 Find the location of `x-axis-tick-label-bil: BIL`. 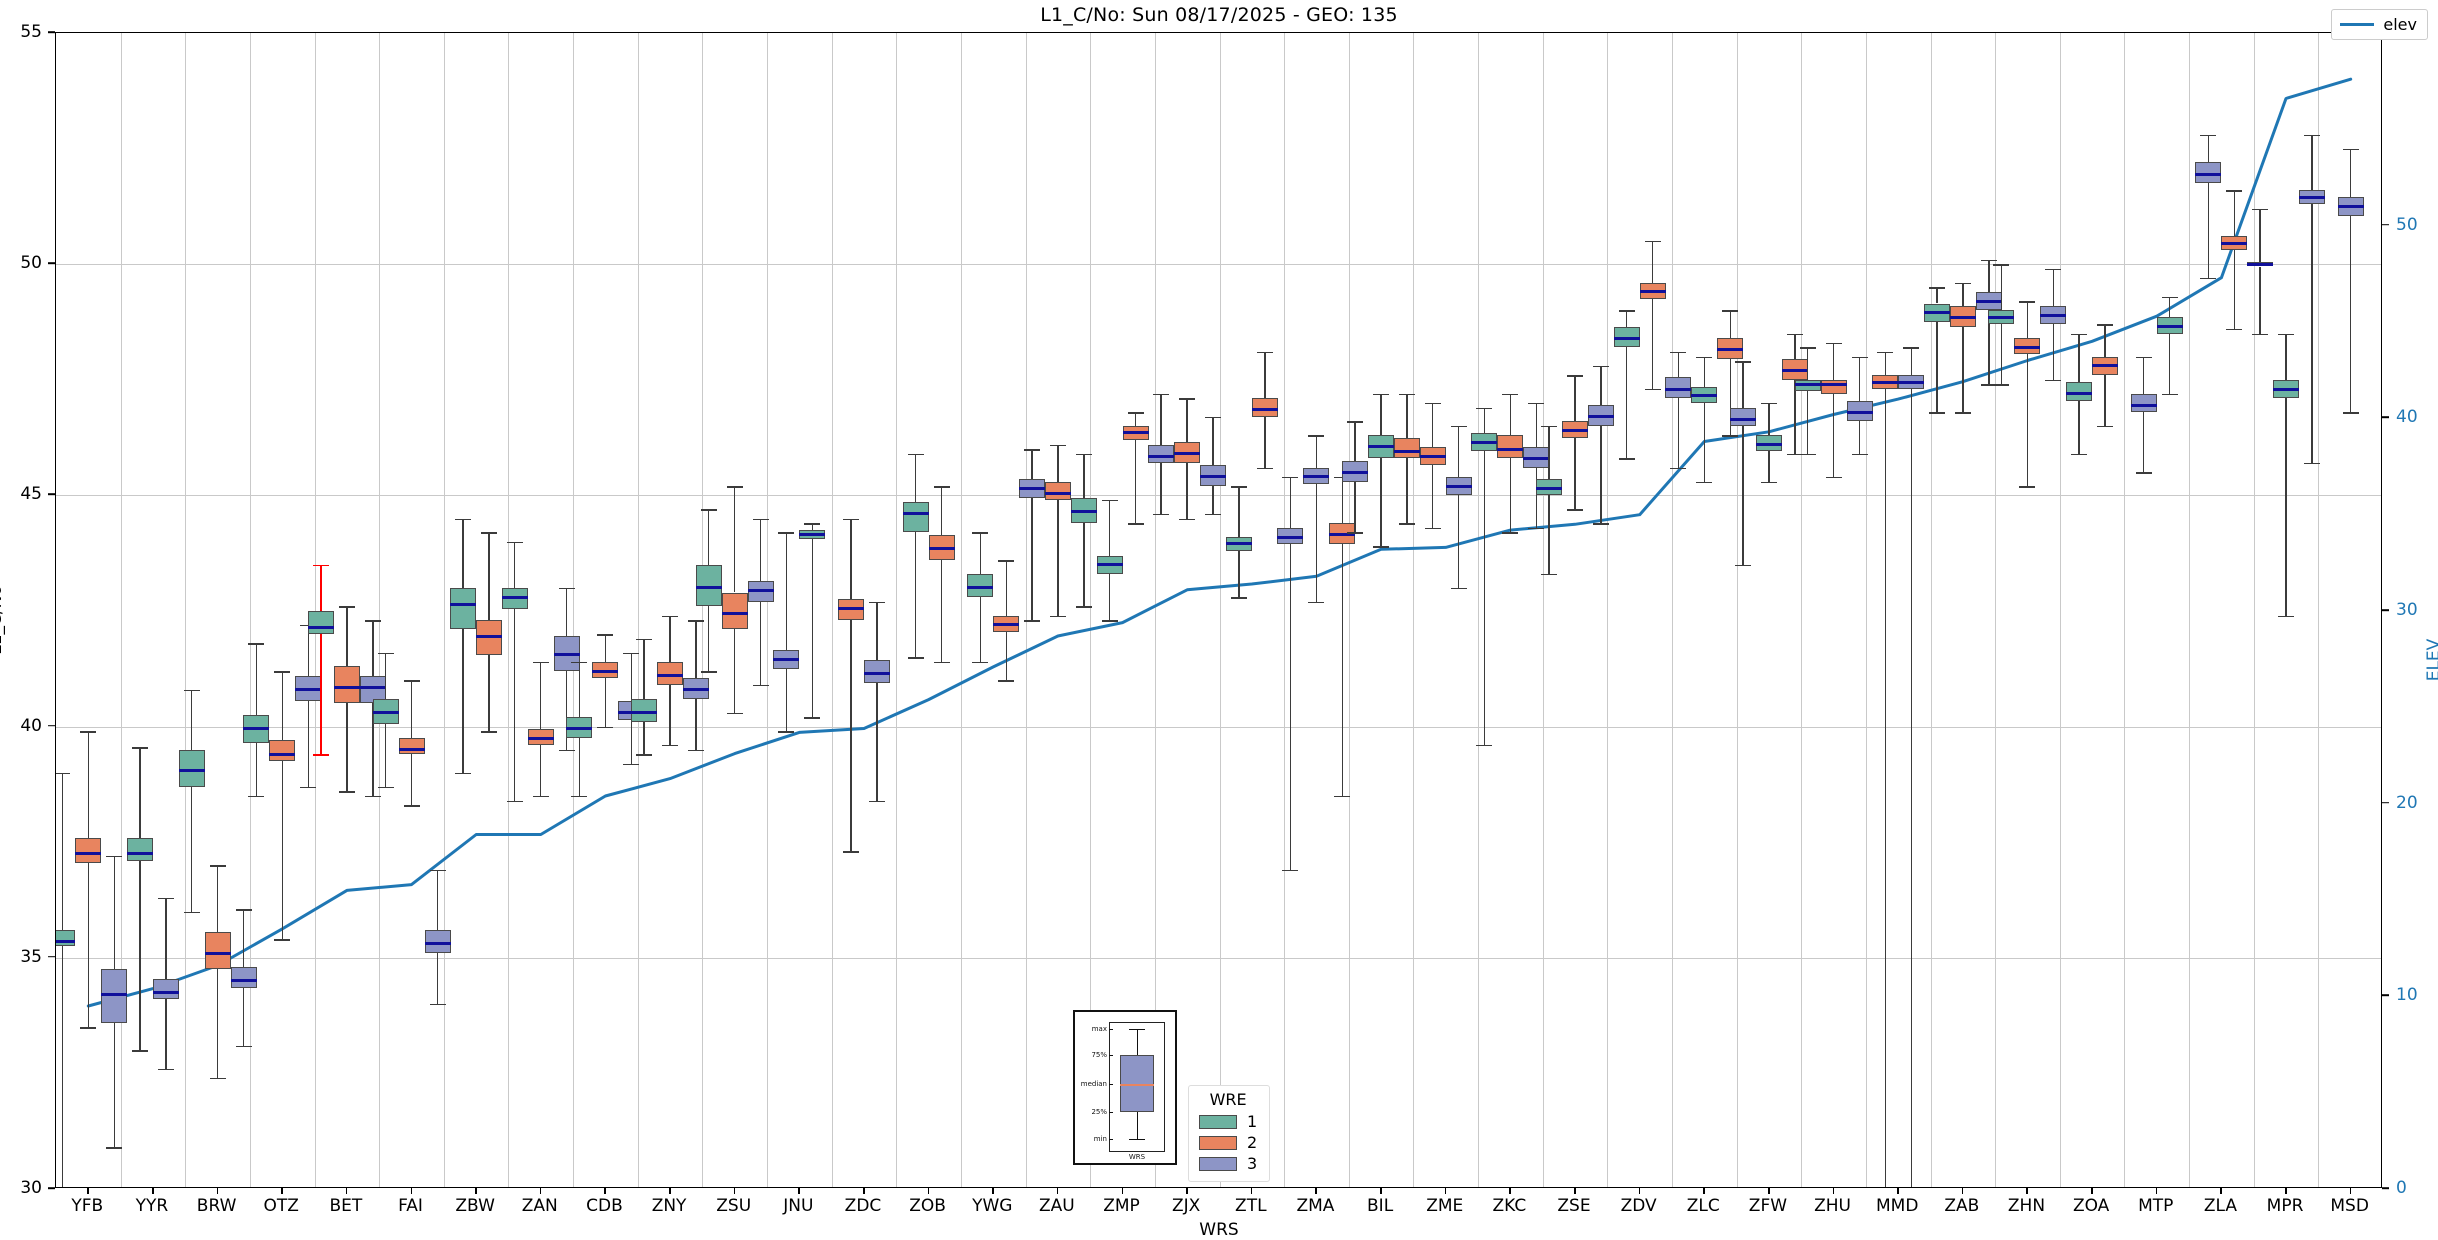

x-axis-tick-label-bil: BIL is located at coordinates (1380, 1206).